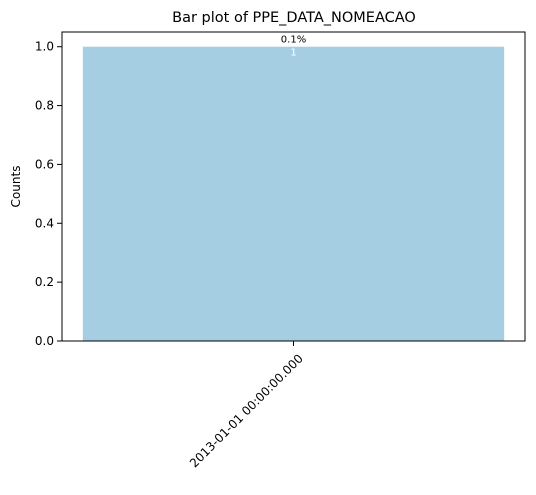 The height and width of the screenshot is (495, 536). I want to click on x-axis: 2013-01-01 00:00:00.000, so click(246, 405).